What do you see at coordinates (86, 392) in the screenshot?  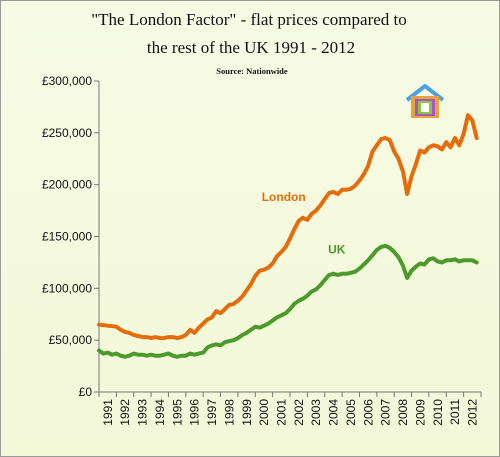 I see `y-tick-label: £0` at bounding box center [86, 392].